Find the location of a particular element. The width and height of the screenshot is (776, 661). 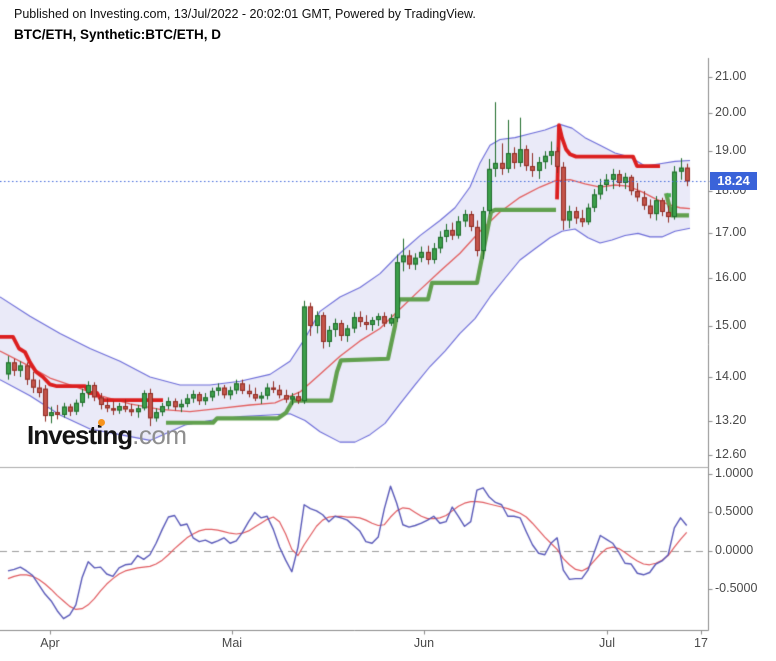

investing-watermark: Investing.com is located at coordinates (107, 434).